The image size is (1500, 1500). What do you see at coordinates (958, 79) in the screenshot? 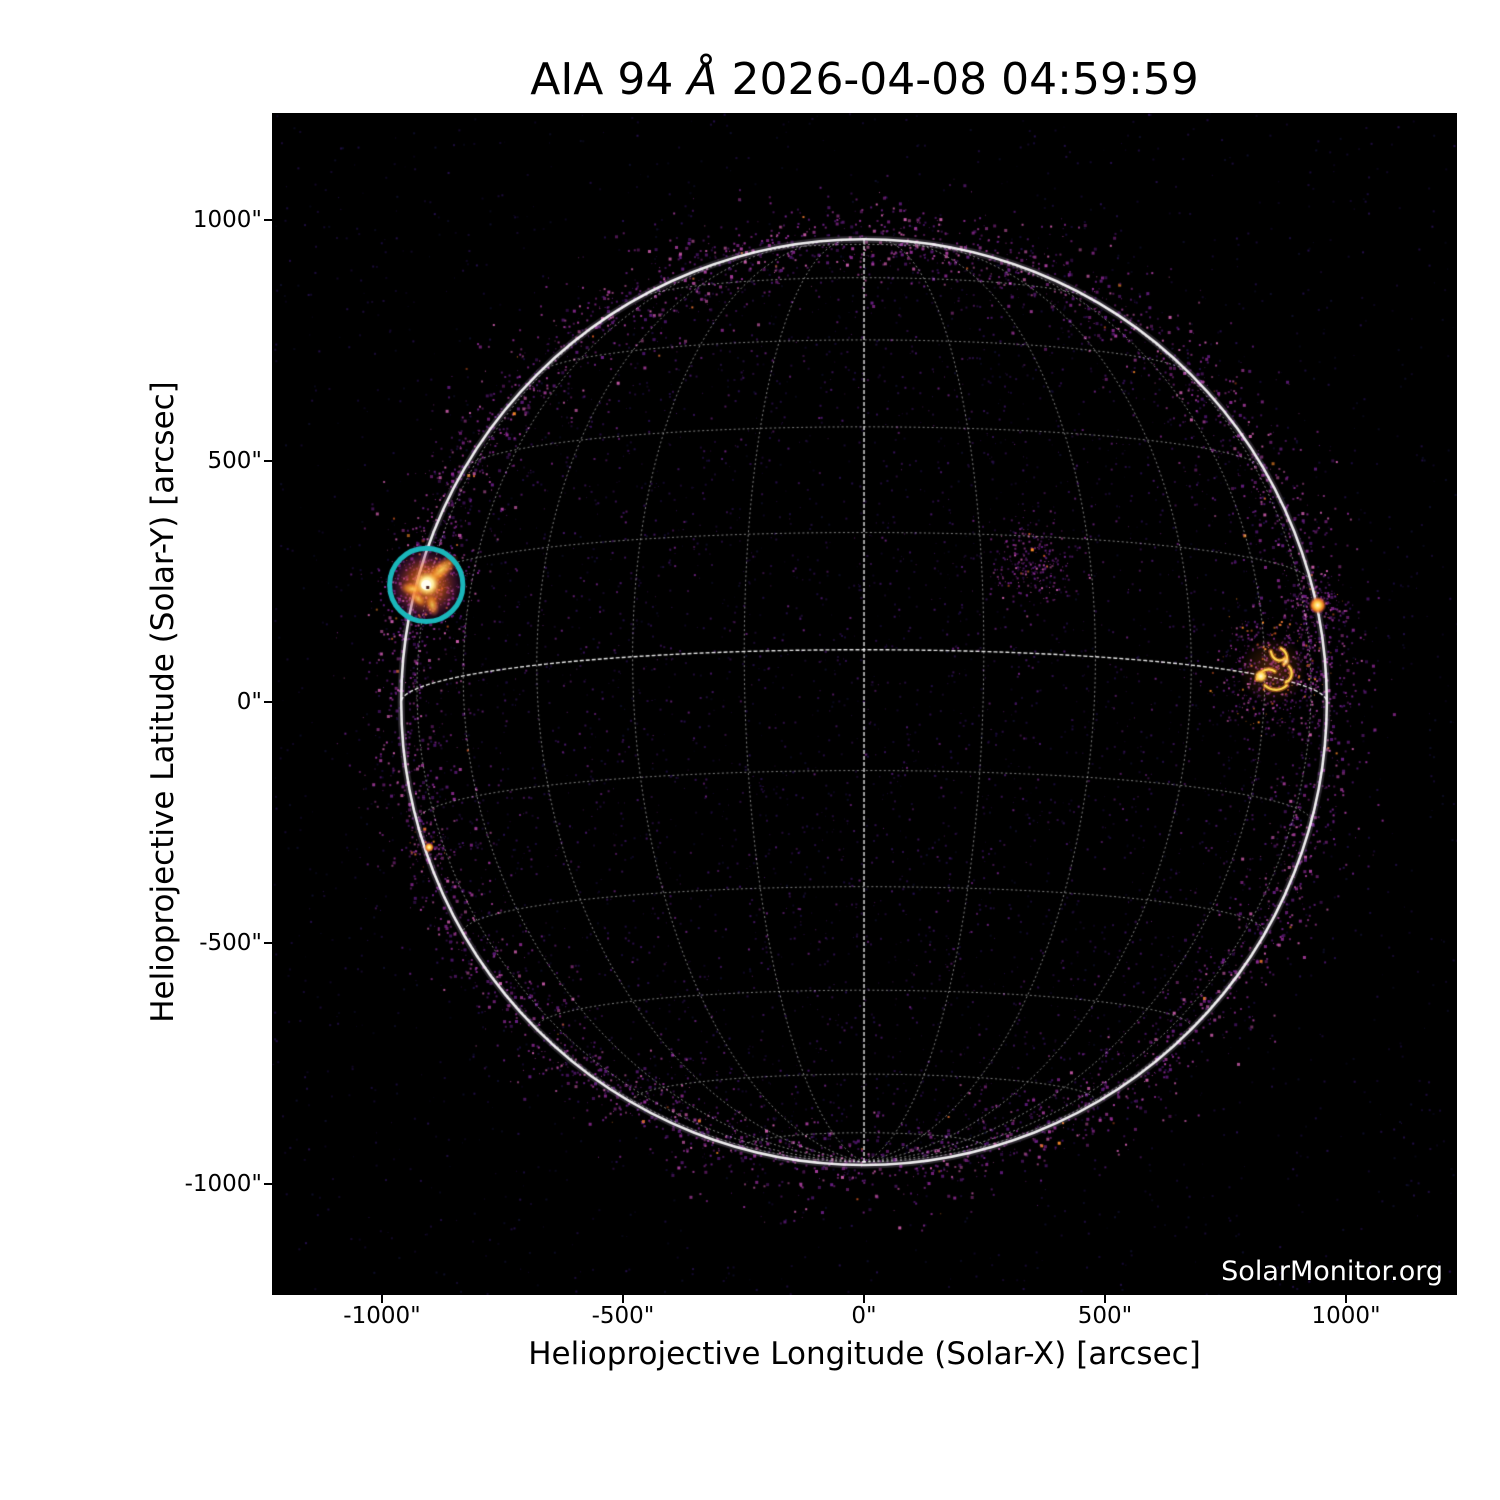
I see `title-datetime: 2026-04-08 04:59:59` at bounding box center [958, 79].